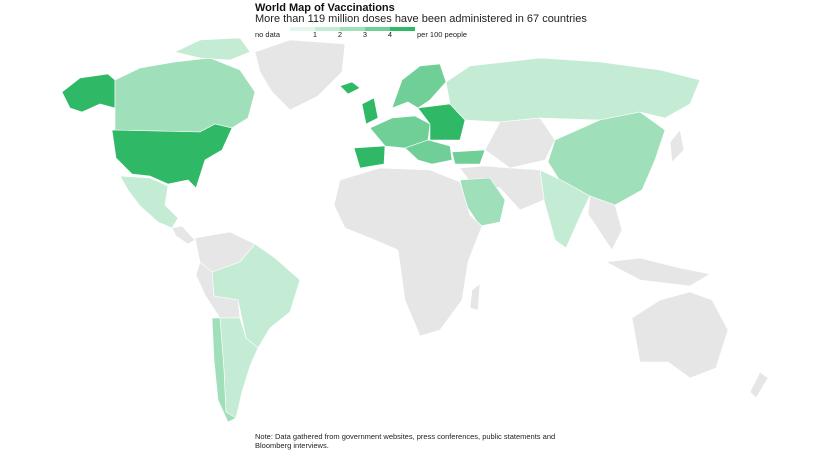 Image resolution: width=830 pixels, height=453 pixels. I want to click on greenland, so click(300, 75).